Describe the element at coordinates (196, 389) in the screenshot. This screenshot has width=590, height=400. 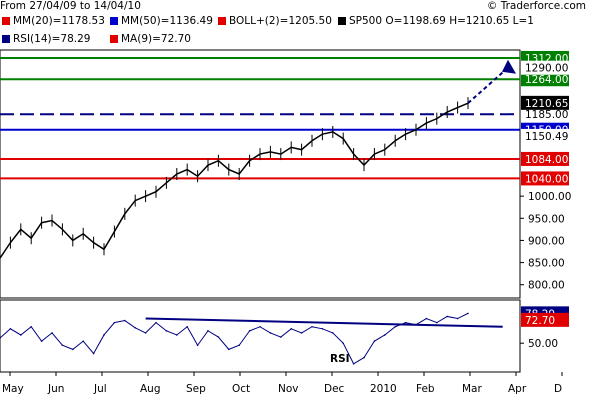
I see `month-label-4: Sep` at that location.